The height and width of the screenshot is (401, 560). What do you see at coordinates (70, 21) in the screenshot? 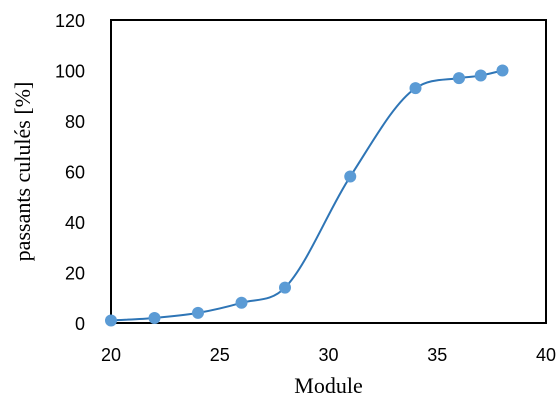
I see `y-tick-label: 120` at bounding box center [70, 21].